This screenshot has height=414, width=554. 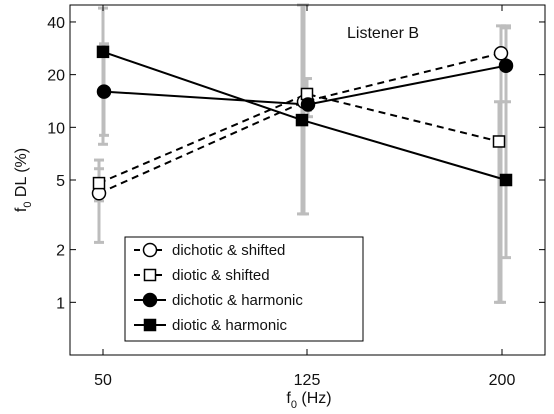 I want to click on y-tick-label: 40, so click(x=56, y=23).